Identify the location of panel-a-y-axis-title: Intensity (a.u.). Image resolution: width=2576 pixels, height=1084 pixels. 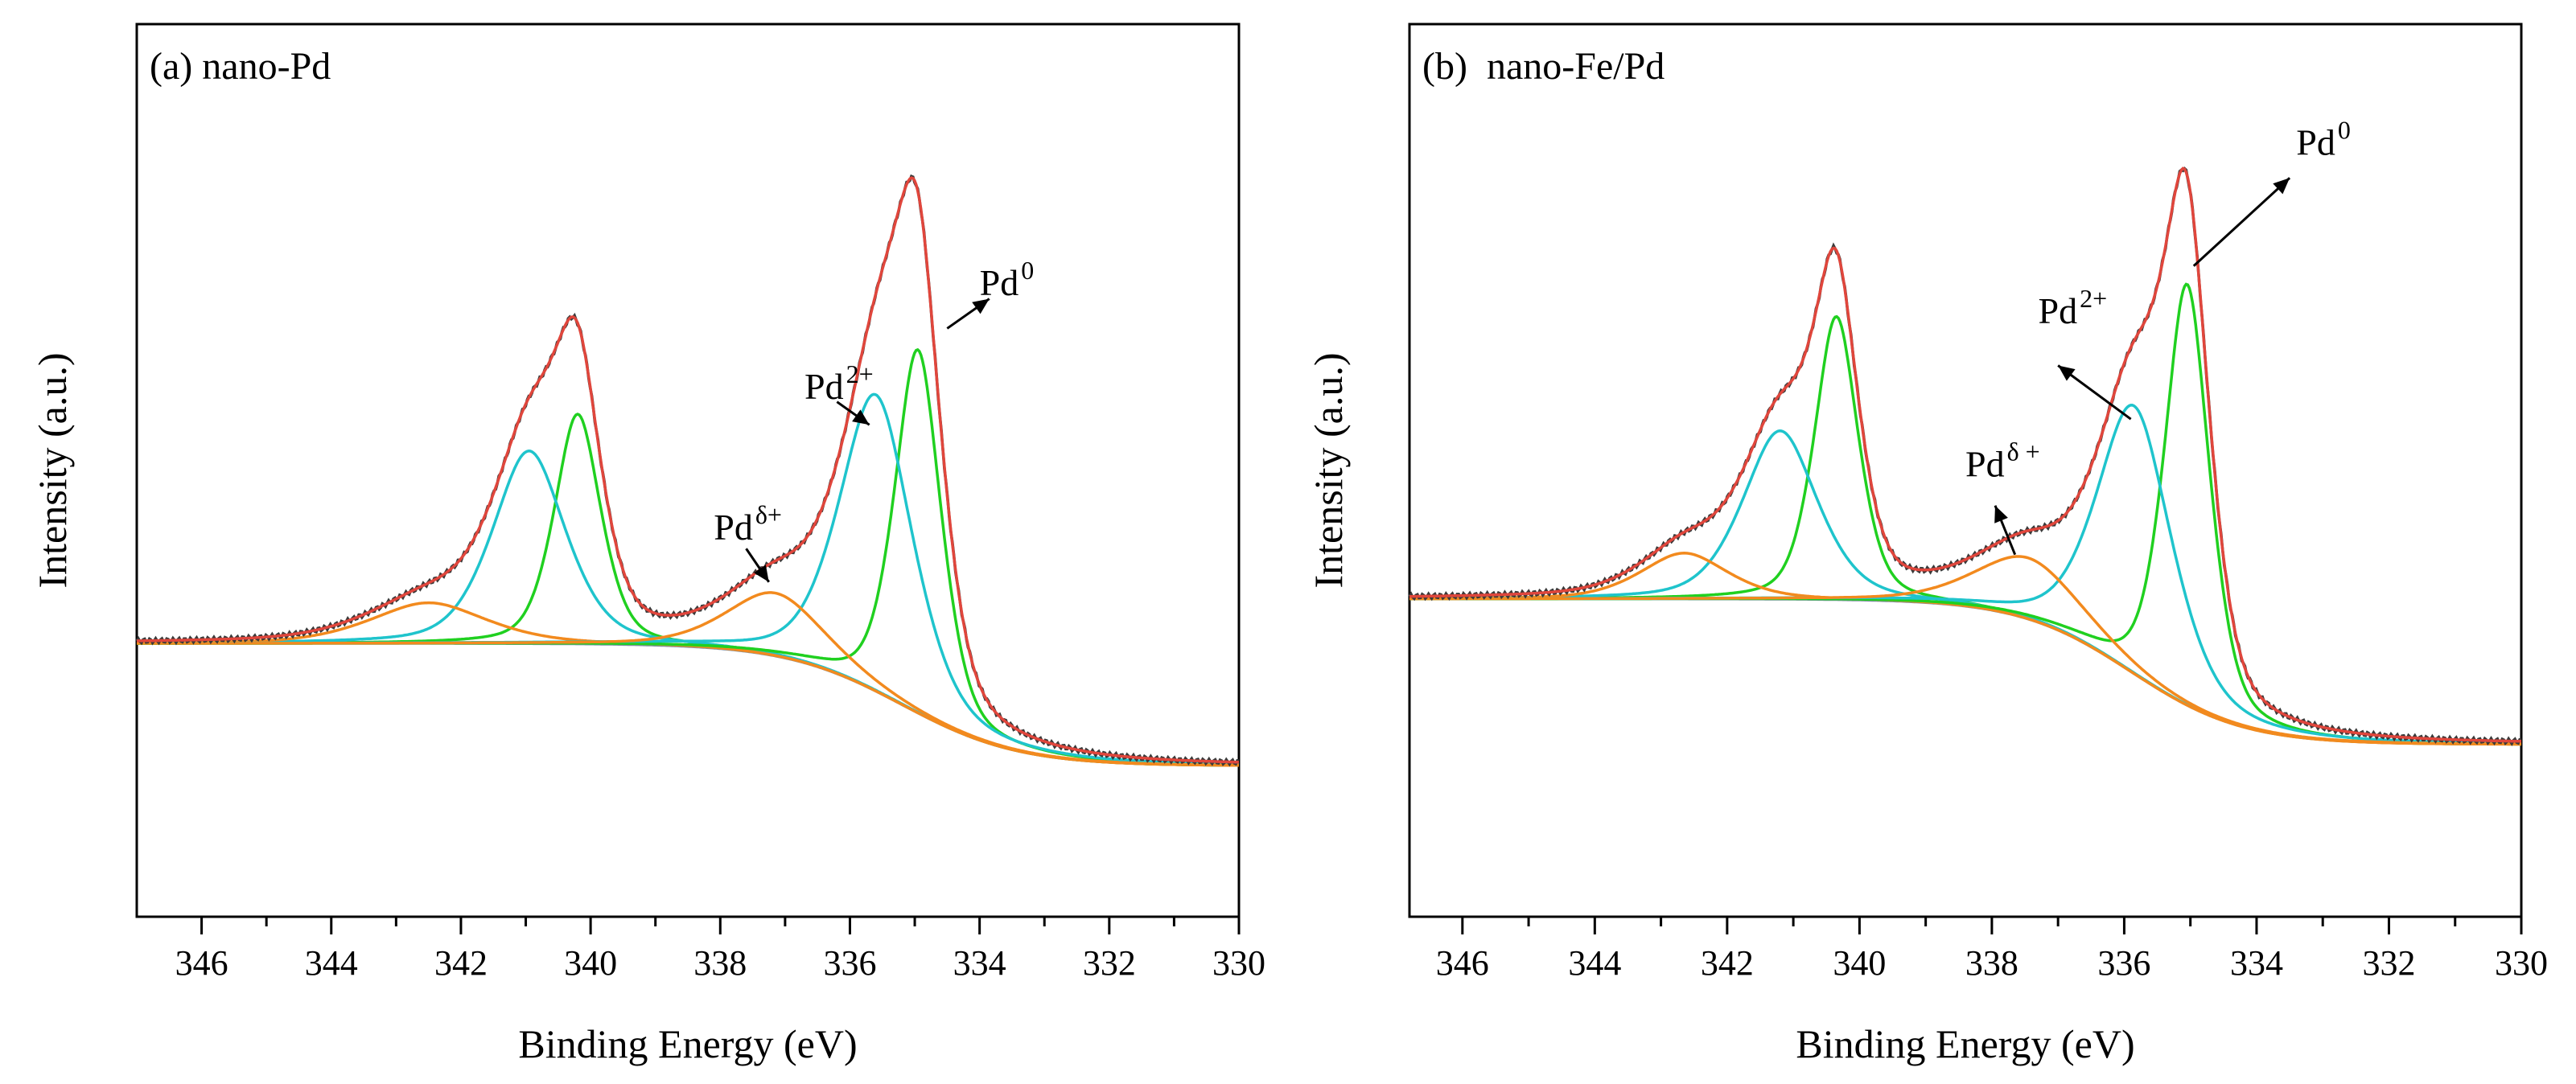
(52, 471).